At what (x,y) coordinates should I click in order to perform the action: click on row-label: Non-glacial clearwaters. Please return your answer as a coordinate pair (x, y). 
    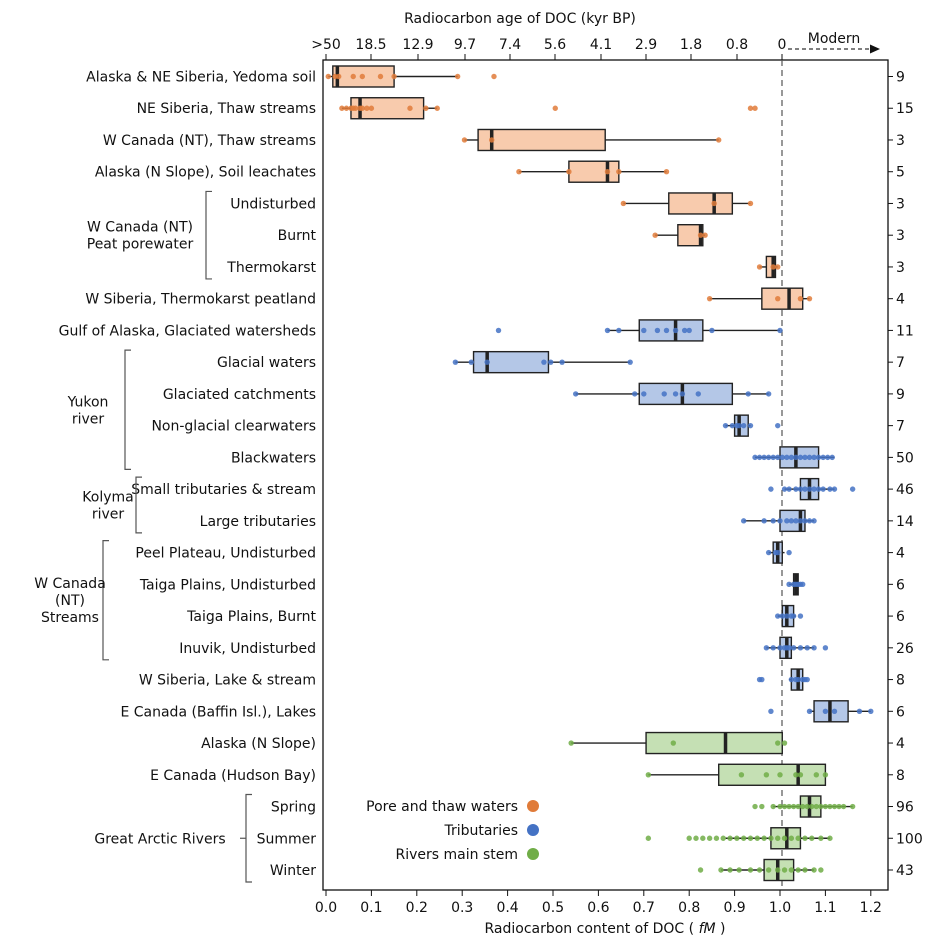
    Looking at the image, I should click on (233, 427).